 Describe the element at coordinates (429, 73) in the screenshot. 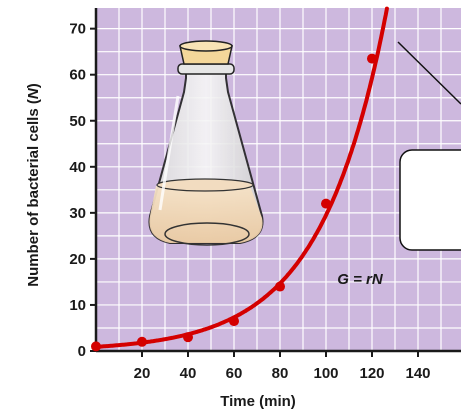

I see `callout-pointer` at that location.